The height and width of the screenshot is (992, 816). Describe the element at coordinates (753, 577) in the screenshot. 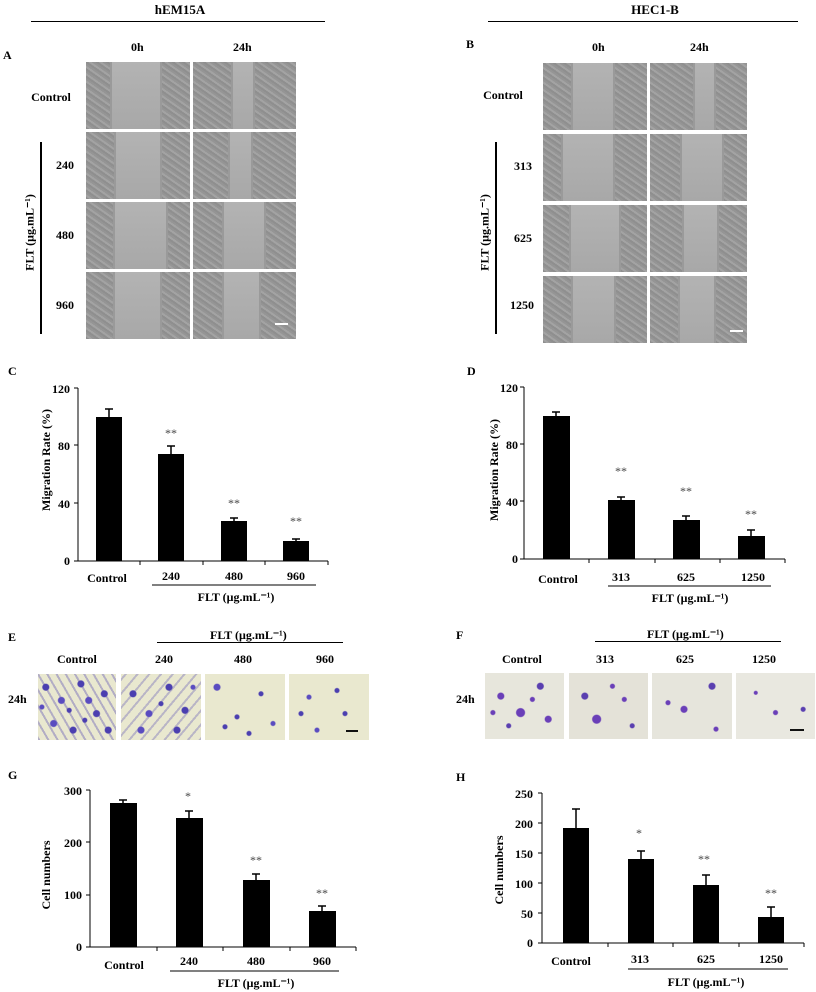

I see `chart-d-xtick: 1250` at that location.